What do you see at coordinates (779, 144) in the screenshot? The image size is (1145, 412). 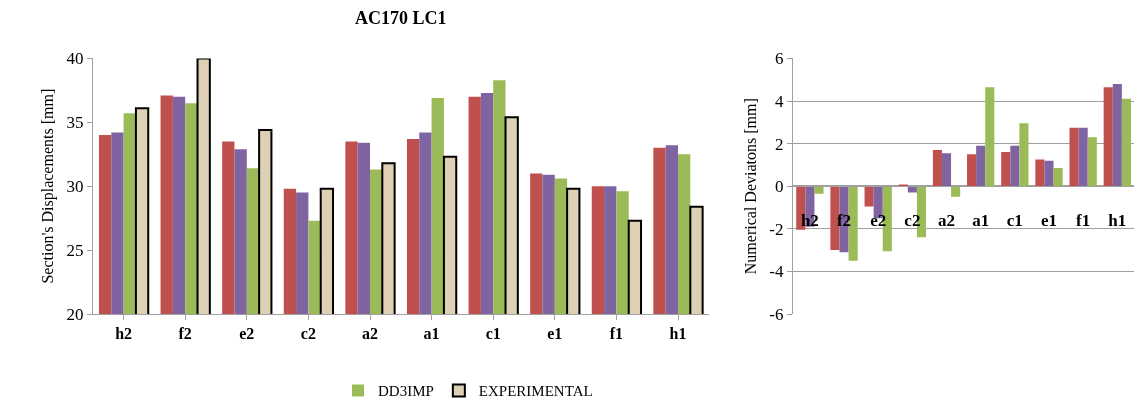 I see `y-tick-label: 2` at bounding box center [779, 144].